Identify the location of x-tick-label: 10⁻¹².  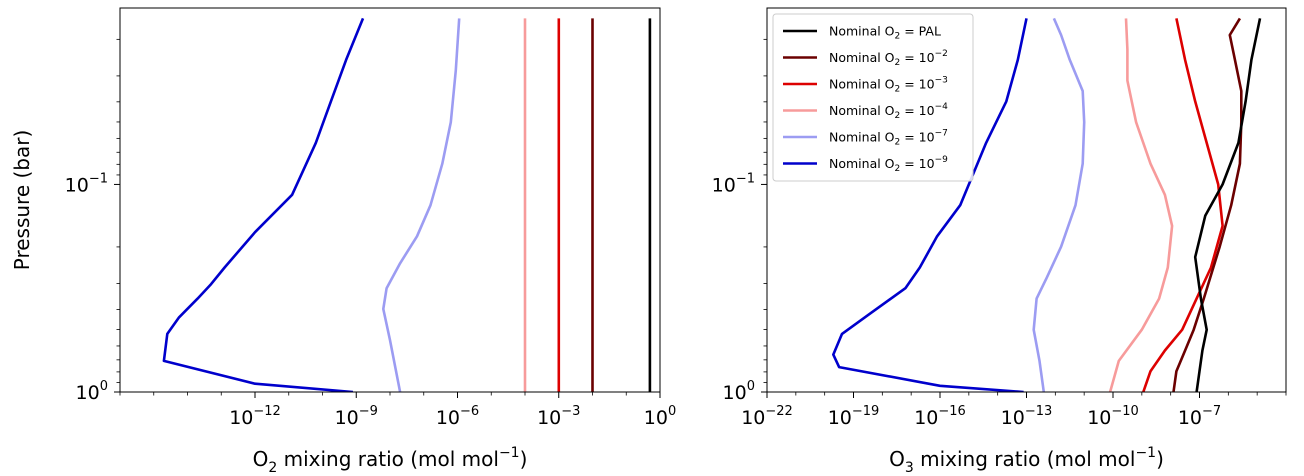
(255, 416).